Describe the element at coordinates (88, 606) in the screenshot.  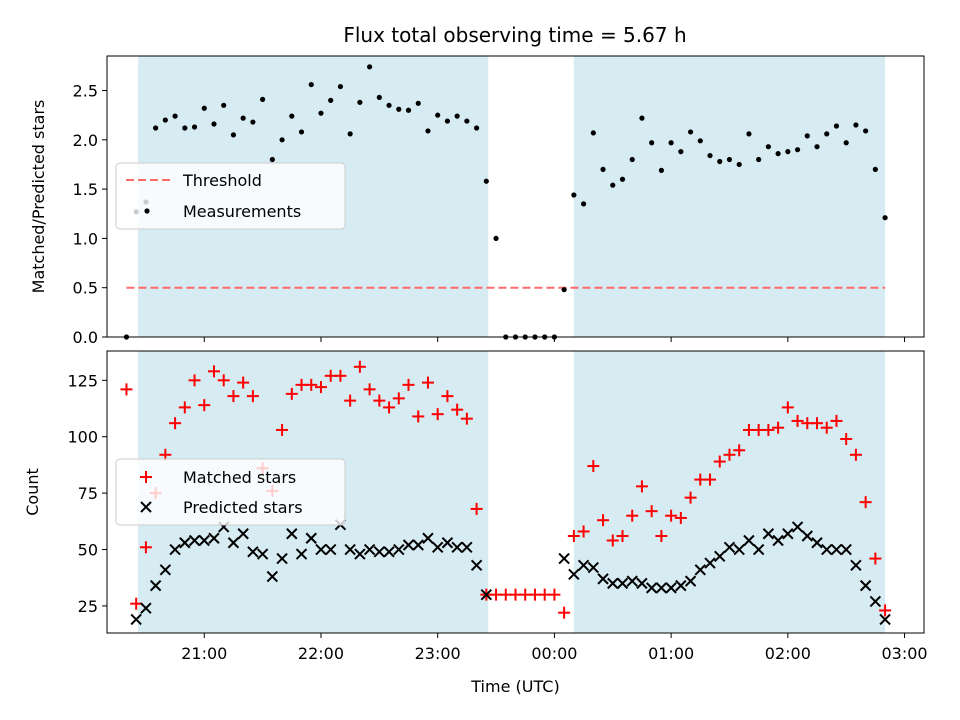
I see `bottom-y-tick-label: 25` at that location.